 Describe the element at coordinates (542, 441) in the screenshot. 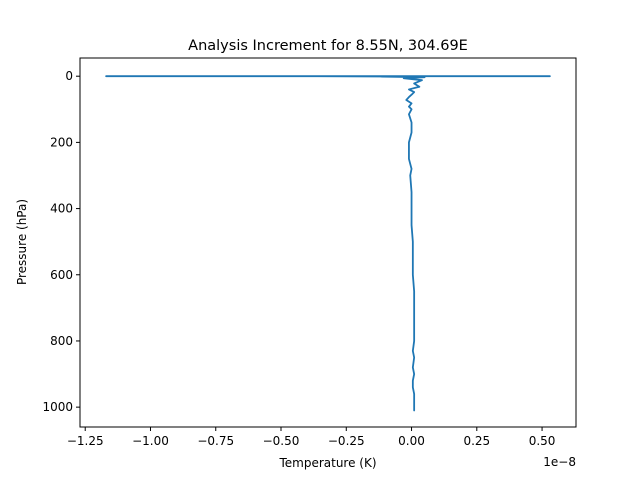

I see `x-tick-label: 0.50` at that location.